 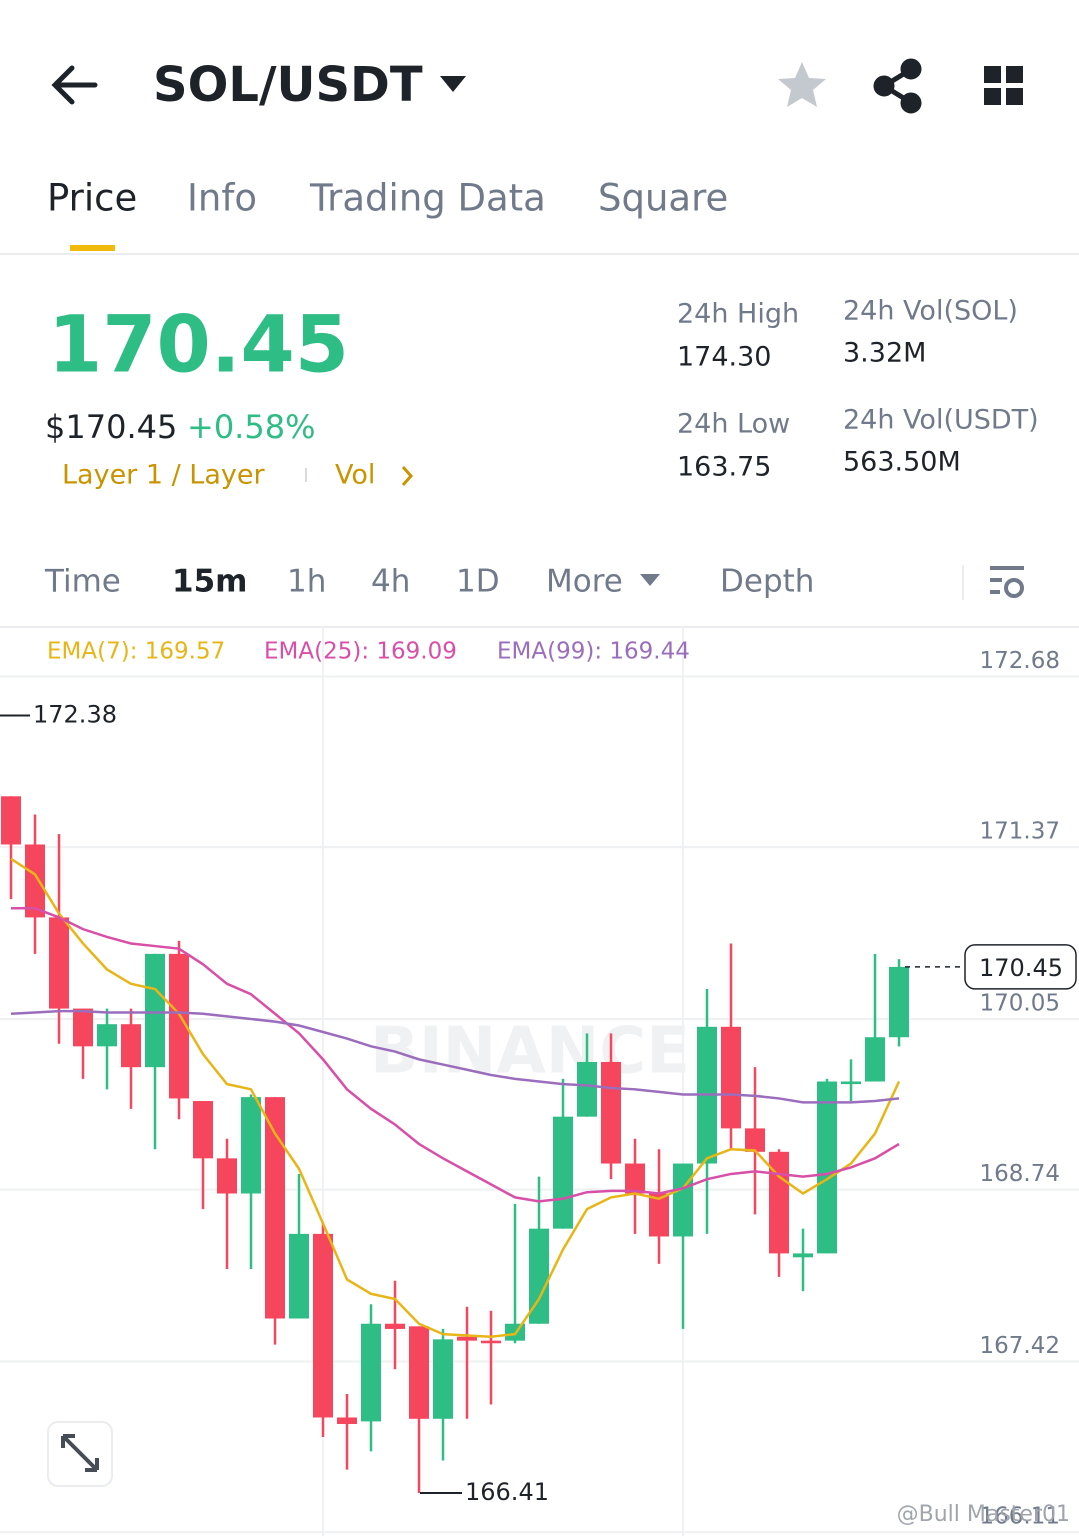 What do you see at coordinates (593, 652) in the screenshot?
I see `legend-entry: EMA(99): 169.44` at bounding box center [593, 652].